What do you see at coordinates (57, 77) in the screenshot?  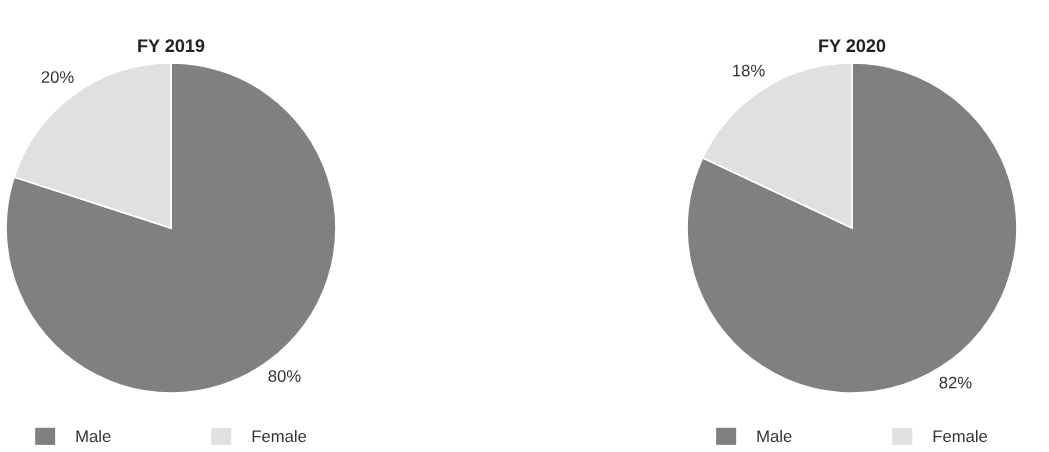 I see `data-label: 20%` at bounding box center [57, 77].